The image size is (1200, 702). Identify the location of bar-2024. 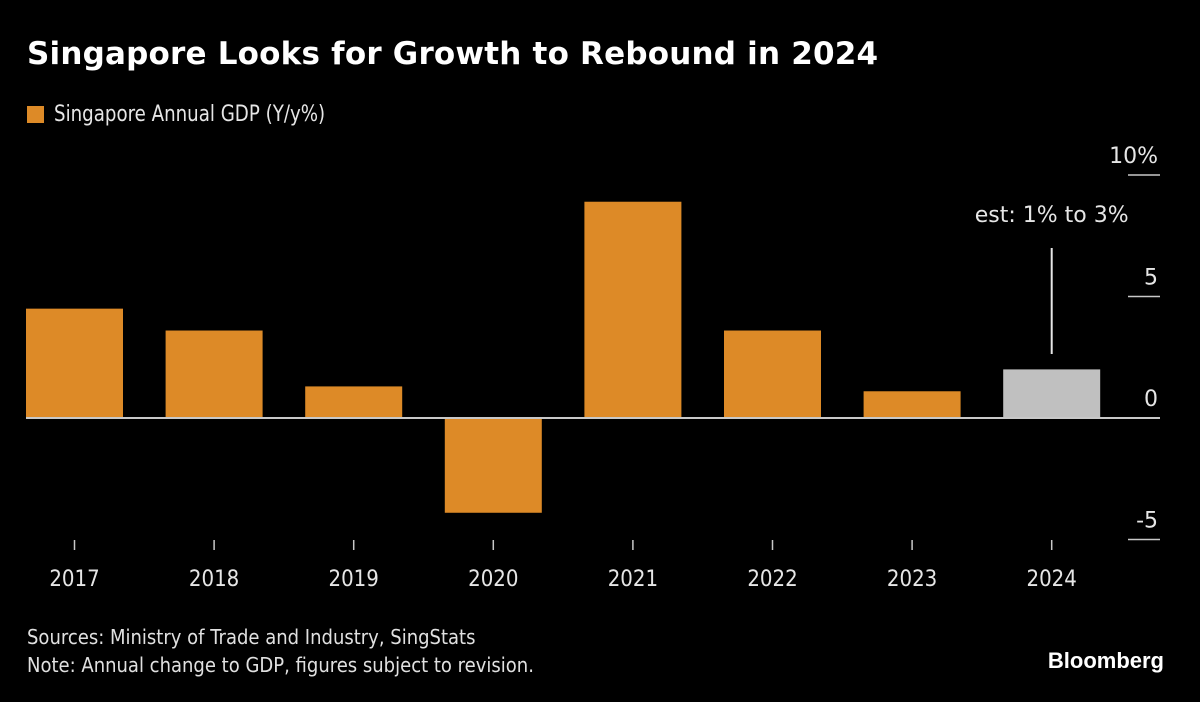
(1052, 393).